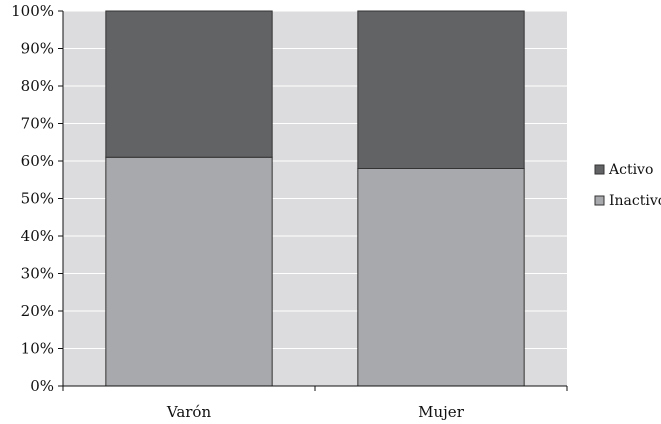 The height and width of the screenshot is (424, 661). I want to click on y-tick-label: 40%, so click(37, 236).